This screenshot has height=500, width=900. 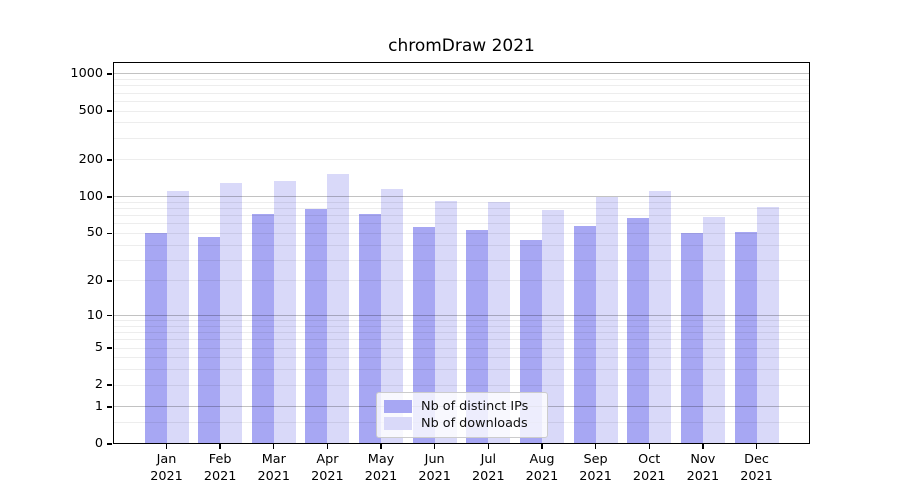 What do you see at coordinates (90, 111) in the screenshot?
I see `y-tick-label: 500` at bounding box center [90, 111].